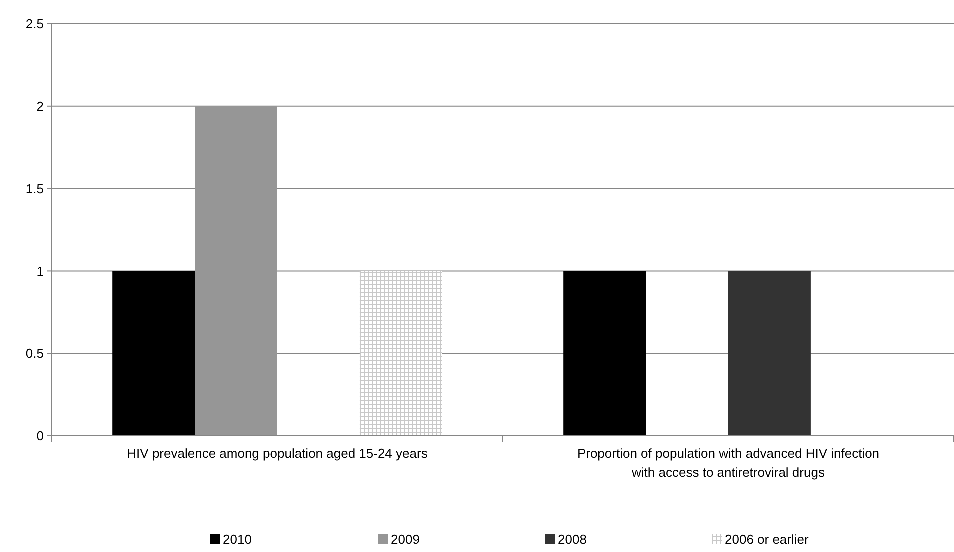 The width and height of the screenshot is (954, 552). I want to click on y-tick-label: 1, so click(40, 271).